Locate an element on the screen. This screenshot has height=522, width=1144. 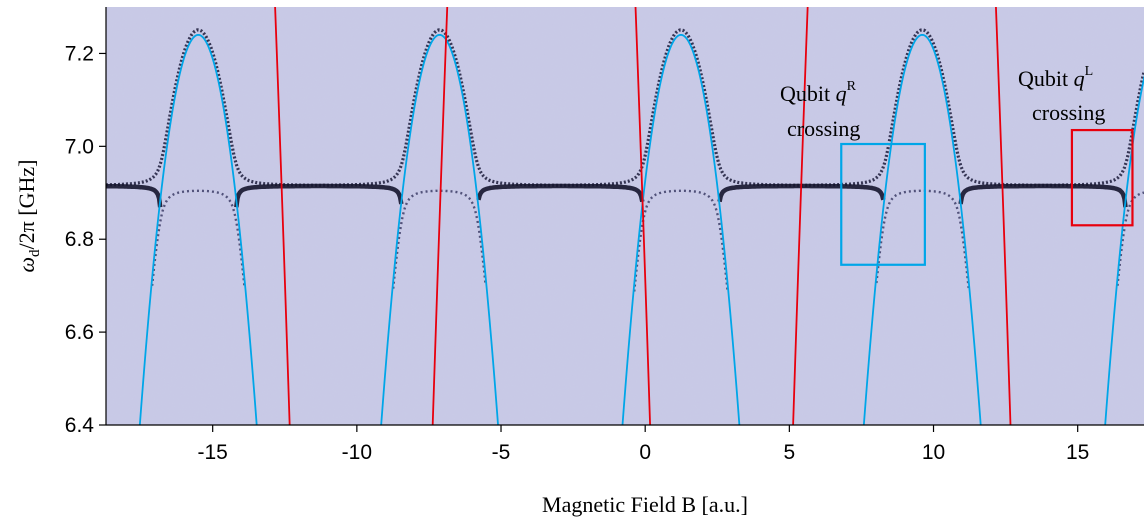
annotation-qubit-r: Qubit qR crossing is located at coordinates (820, 110).